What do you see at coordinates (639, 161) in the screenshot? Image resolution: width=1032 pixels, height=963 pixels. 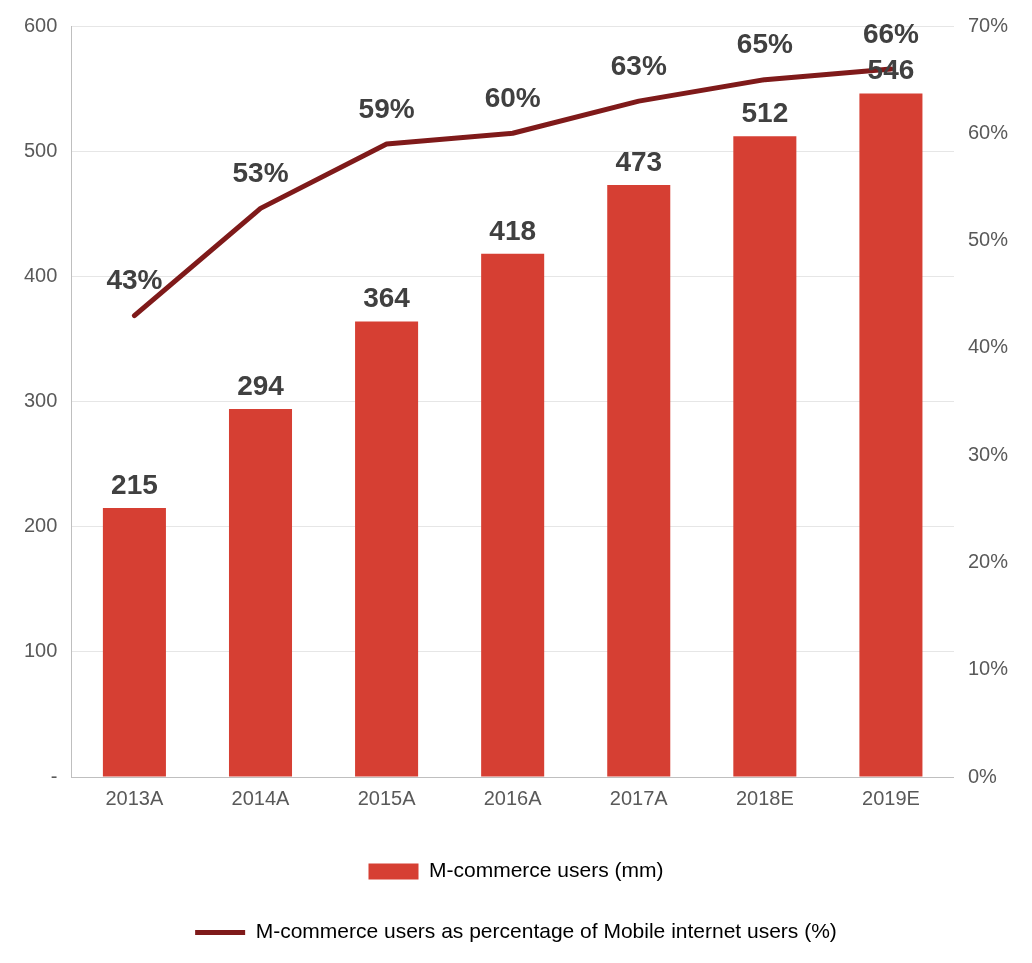 I see `data-label: 473` at bounding box center [639, 161].